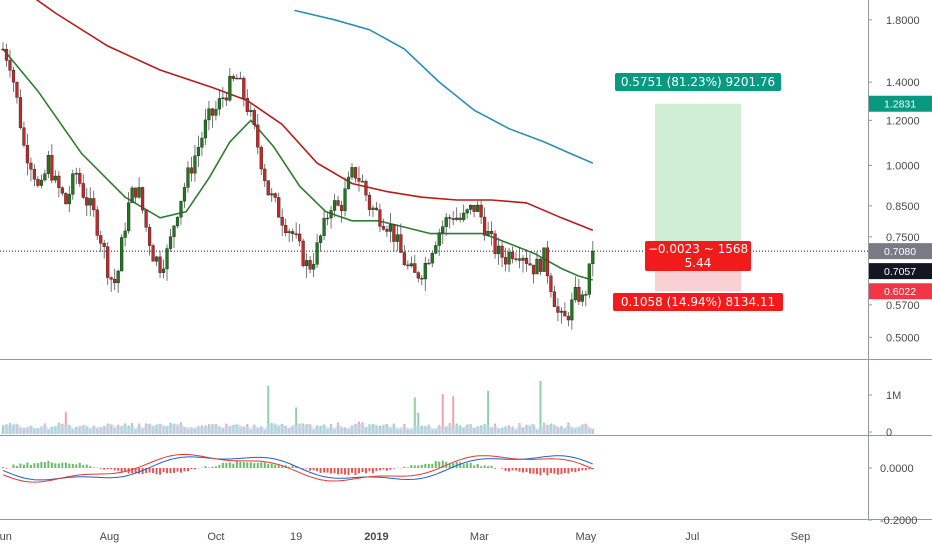 The height and width of the screenshot is (550, 932). Describe the element at coordinates (698, 82) in the screenshot. I see `target-label: 0.5751 (81.23%) 9201.76` at that location.